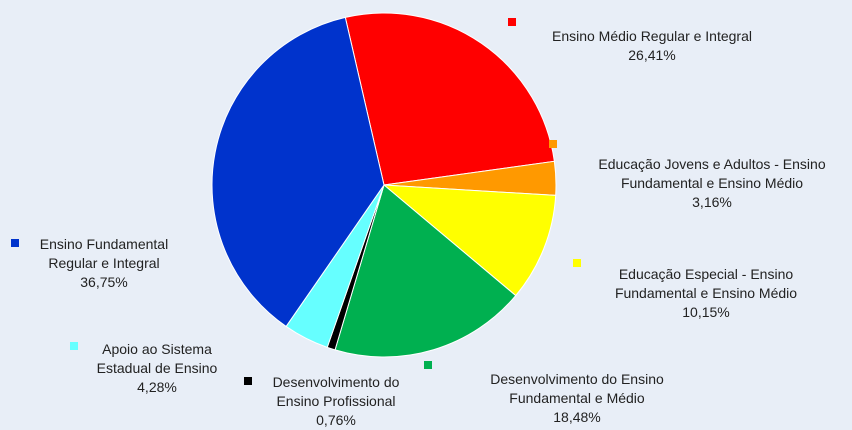 This screenshot has height=430, width=852. What do you see at coordinates (157, 387) in the screenshot?
I see `value-label: 4,28%` at bounding box center [157, 387].